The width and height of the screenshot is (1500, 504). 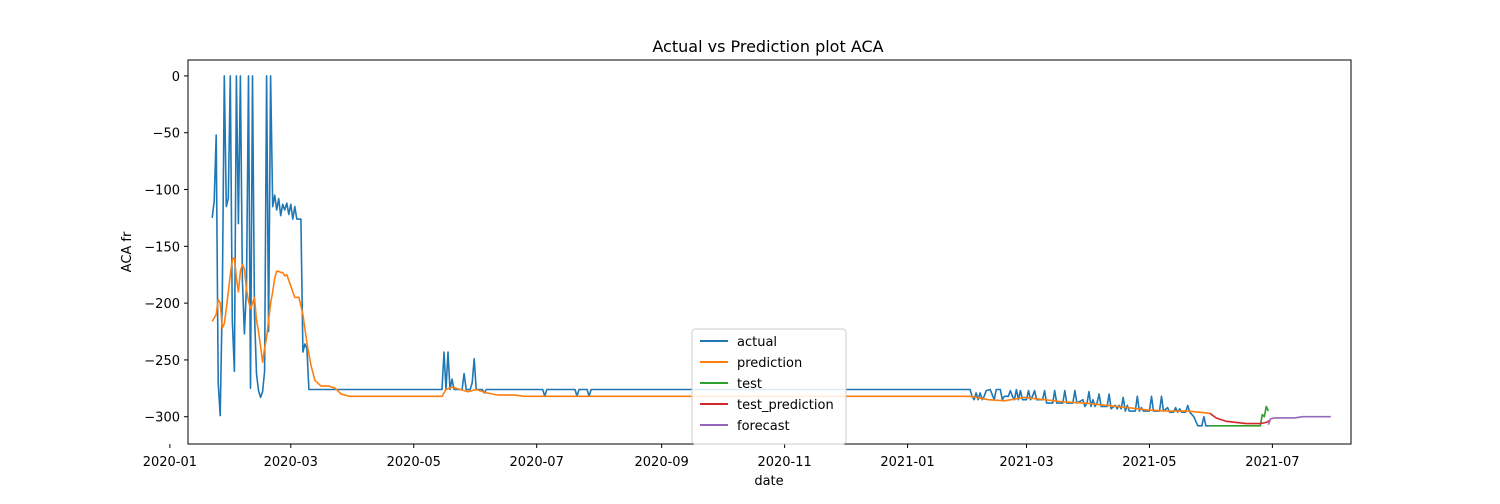 What do you see at coordinates (662, 462) in the screenshot?
I see `x-tick-label: 2020-09` at bounding box center [662, 462].